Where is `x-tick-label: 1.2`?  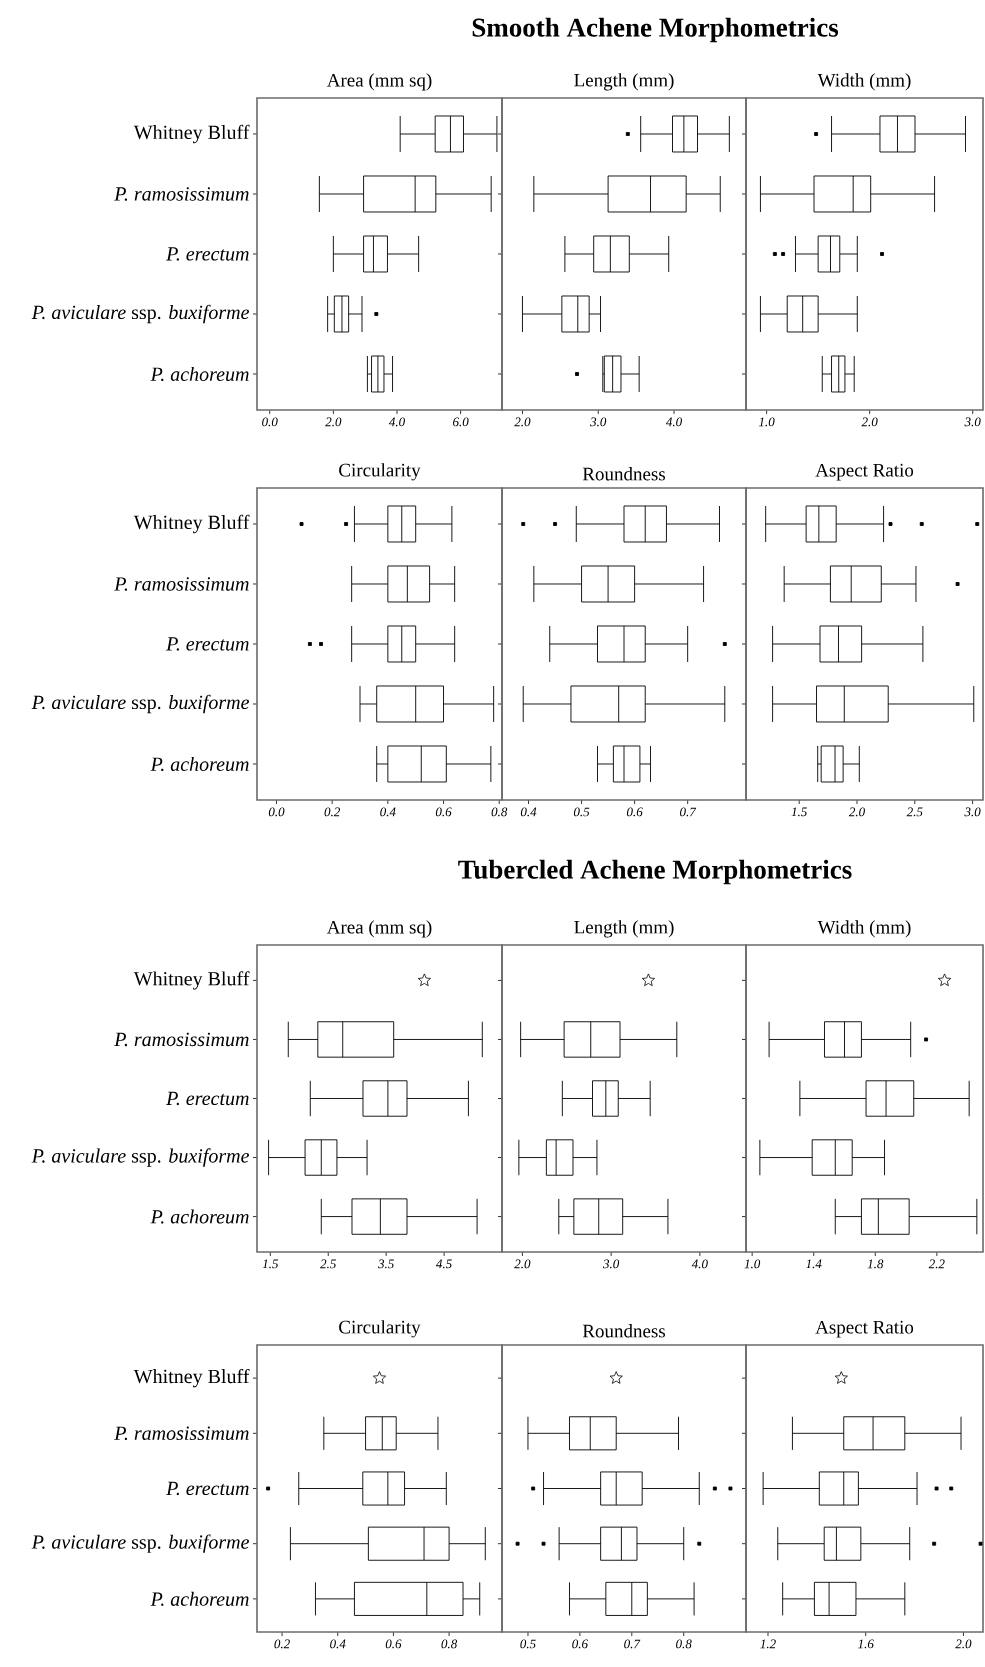 x-tick-label: 1.2 is located at coordinates (768, 1644).